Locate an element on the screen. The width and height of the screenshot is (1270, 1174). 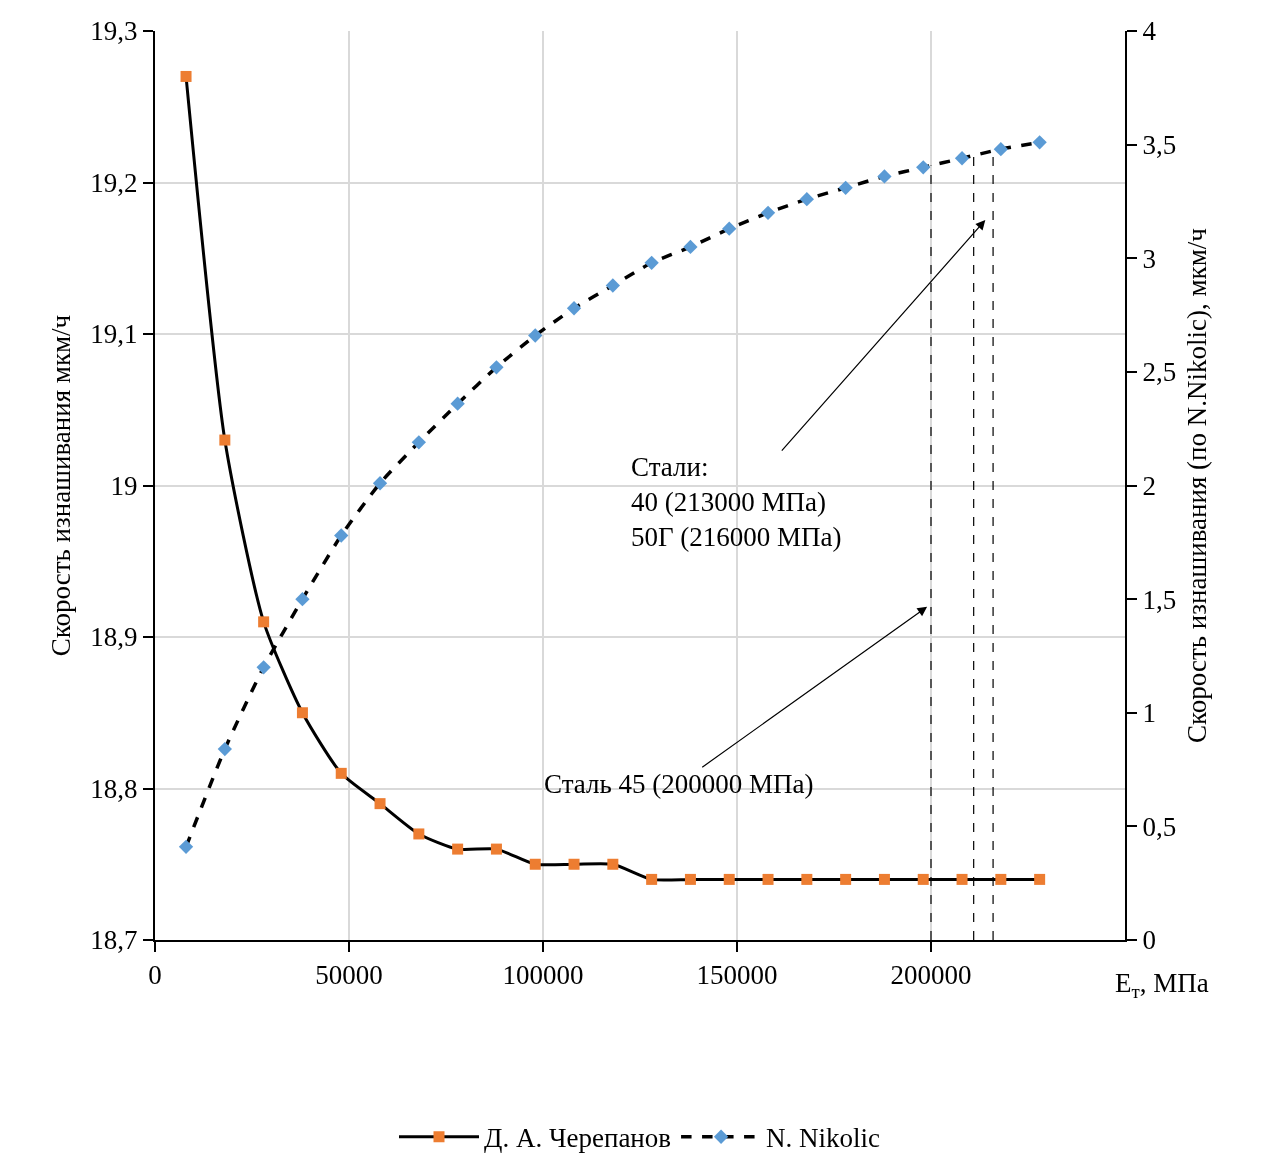
y-tick-label: 19 is located at coordinates (124, 485).